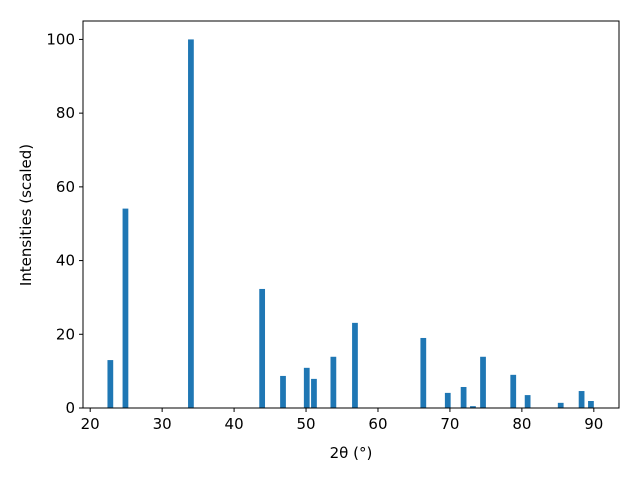 The width and height of the screenshot is (640, 480). I want to click on x-tick-label: 50, so click(305, 424).